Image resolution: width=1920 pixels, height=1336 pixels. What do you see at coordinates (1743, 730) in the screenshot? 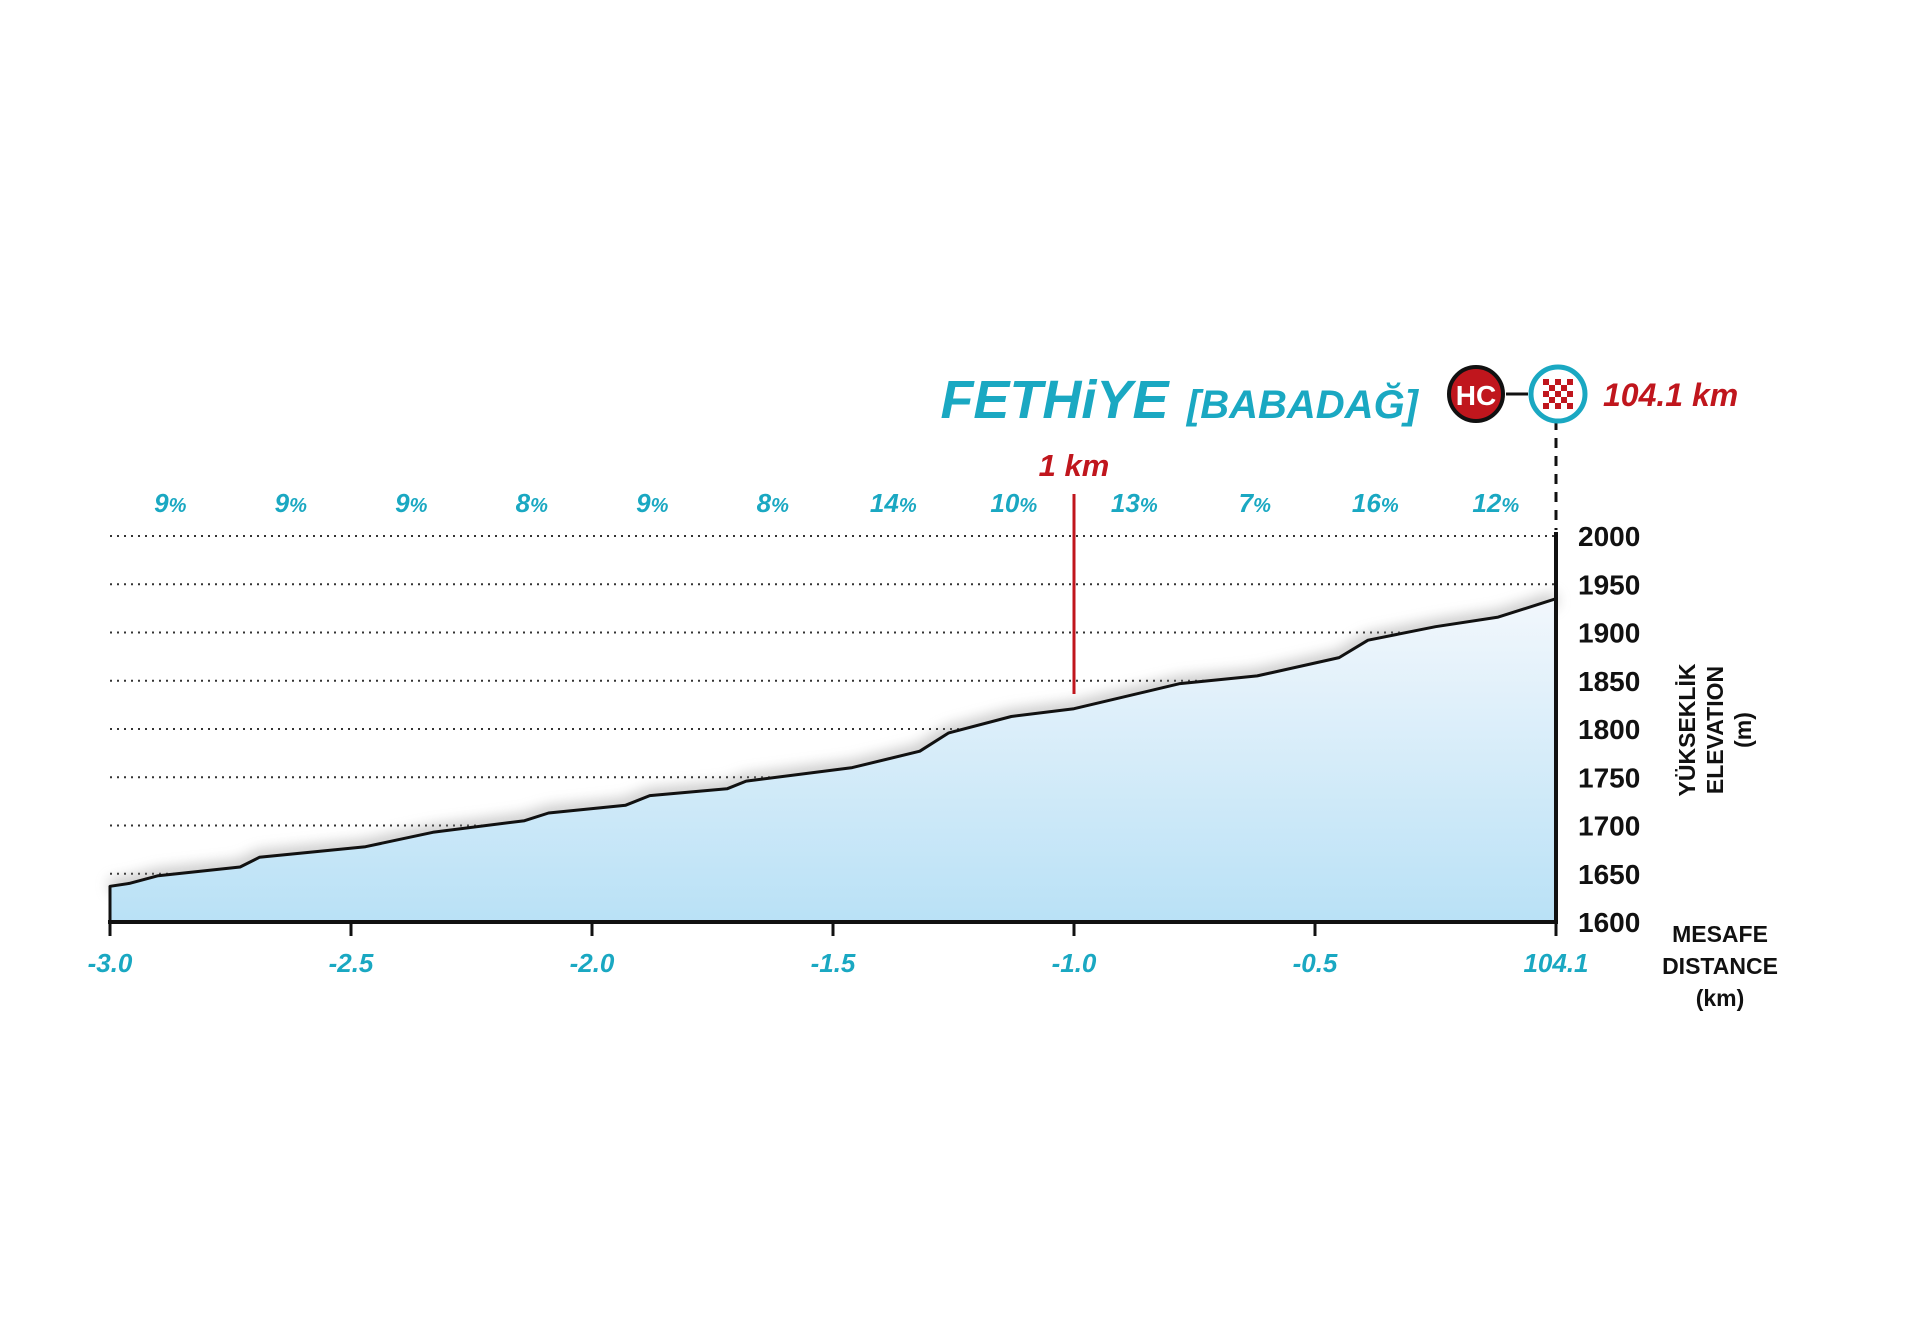
I see `svg-text: (m)` at bounding box center [1743, 730].